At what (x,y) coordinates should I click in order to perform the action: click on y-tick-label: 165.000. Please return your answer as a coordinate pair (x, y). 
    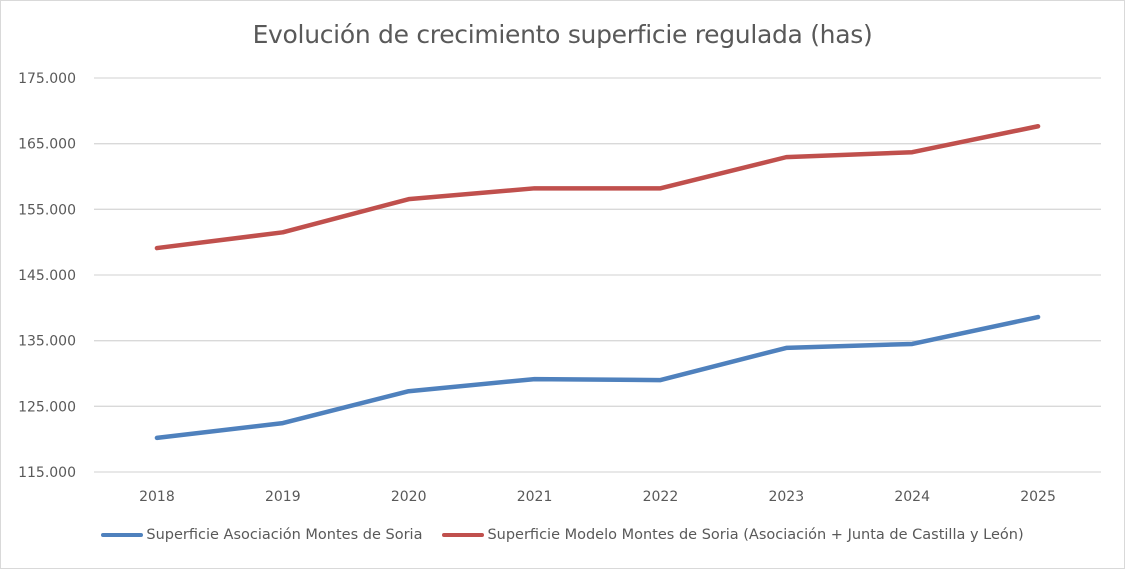
    Looking at the image, I should click on (47, 145).